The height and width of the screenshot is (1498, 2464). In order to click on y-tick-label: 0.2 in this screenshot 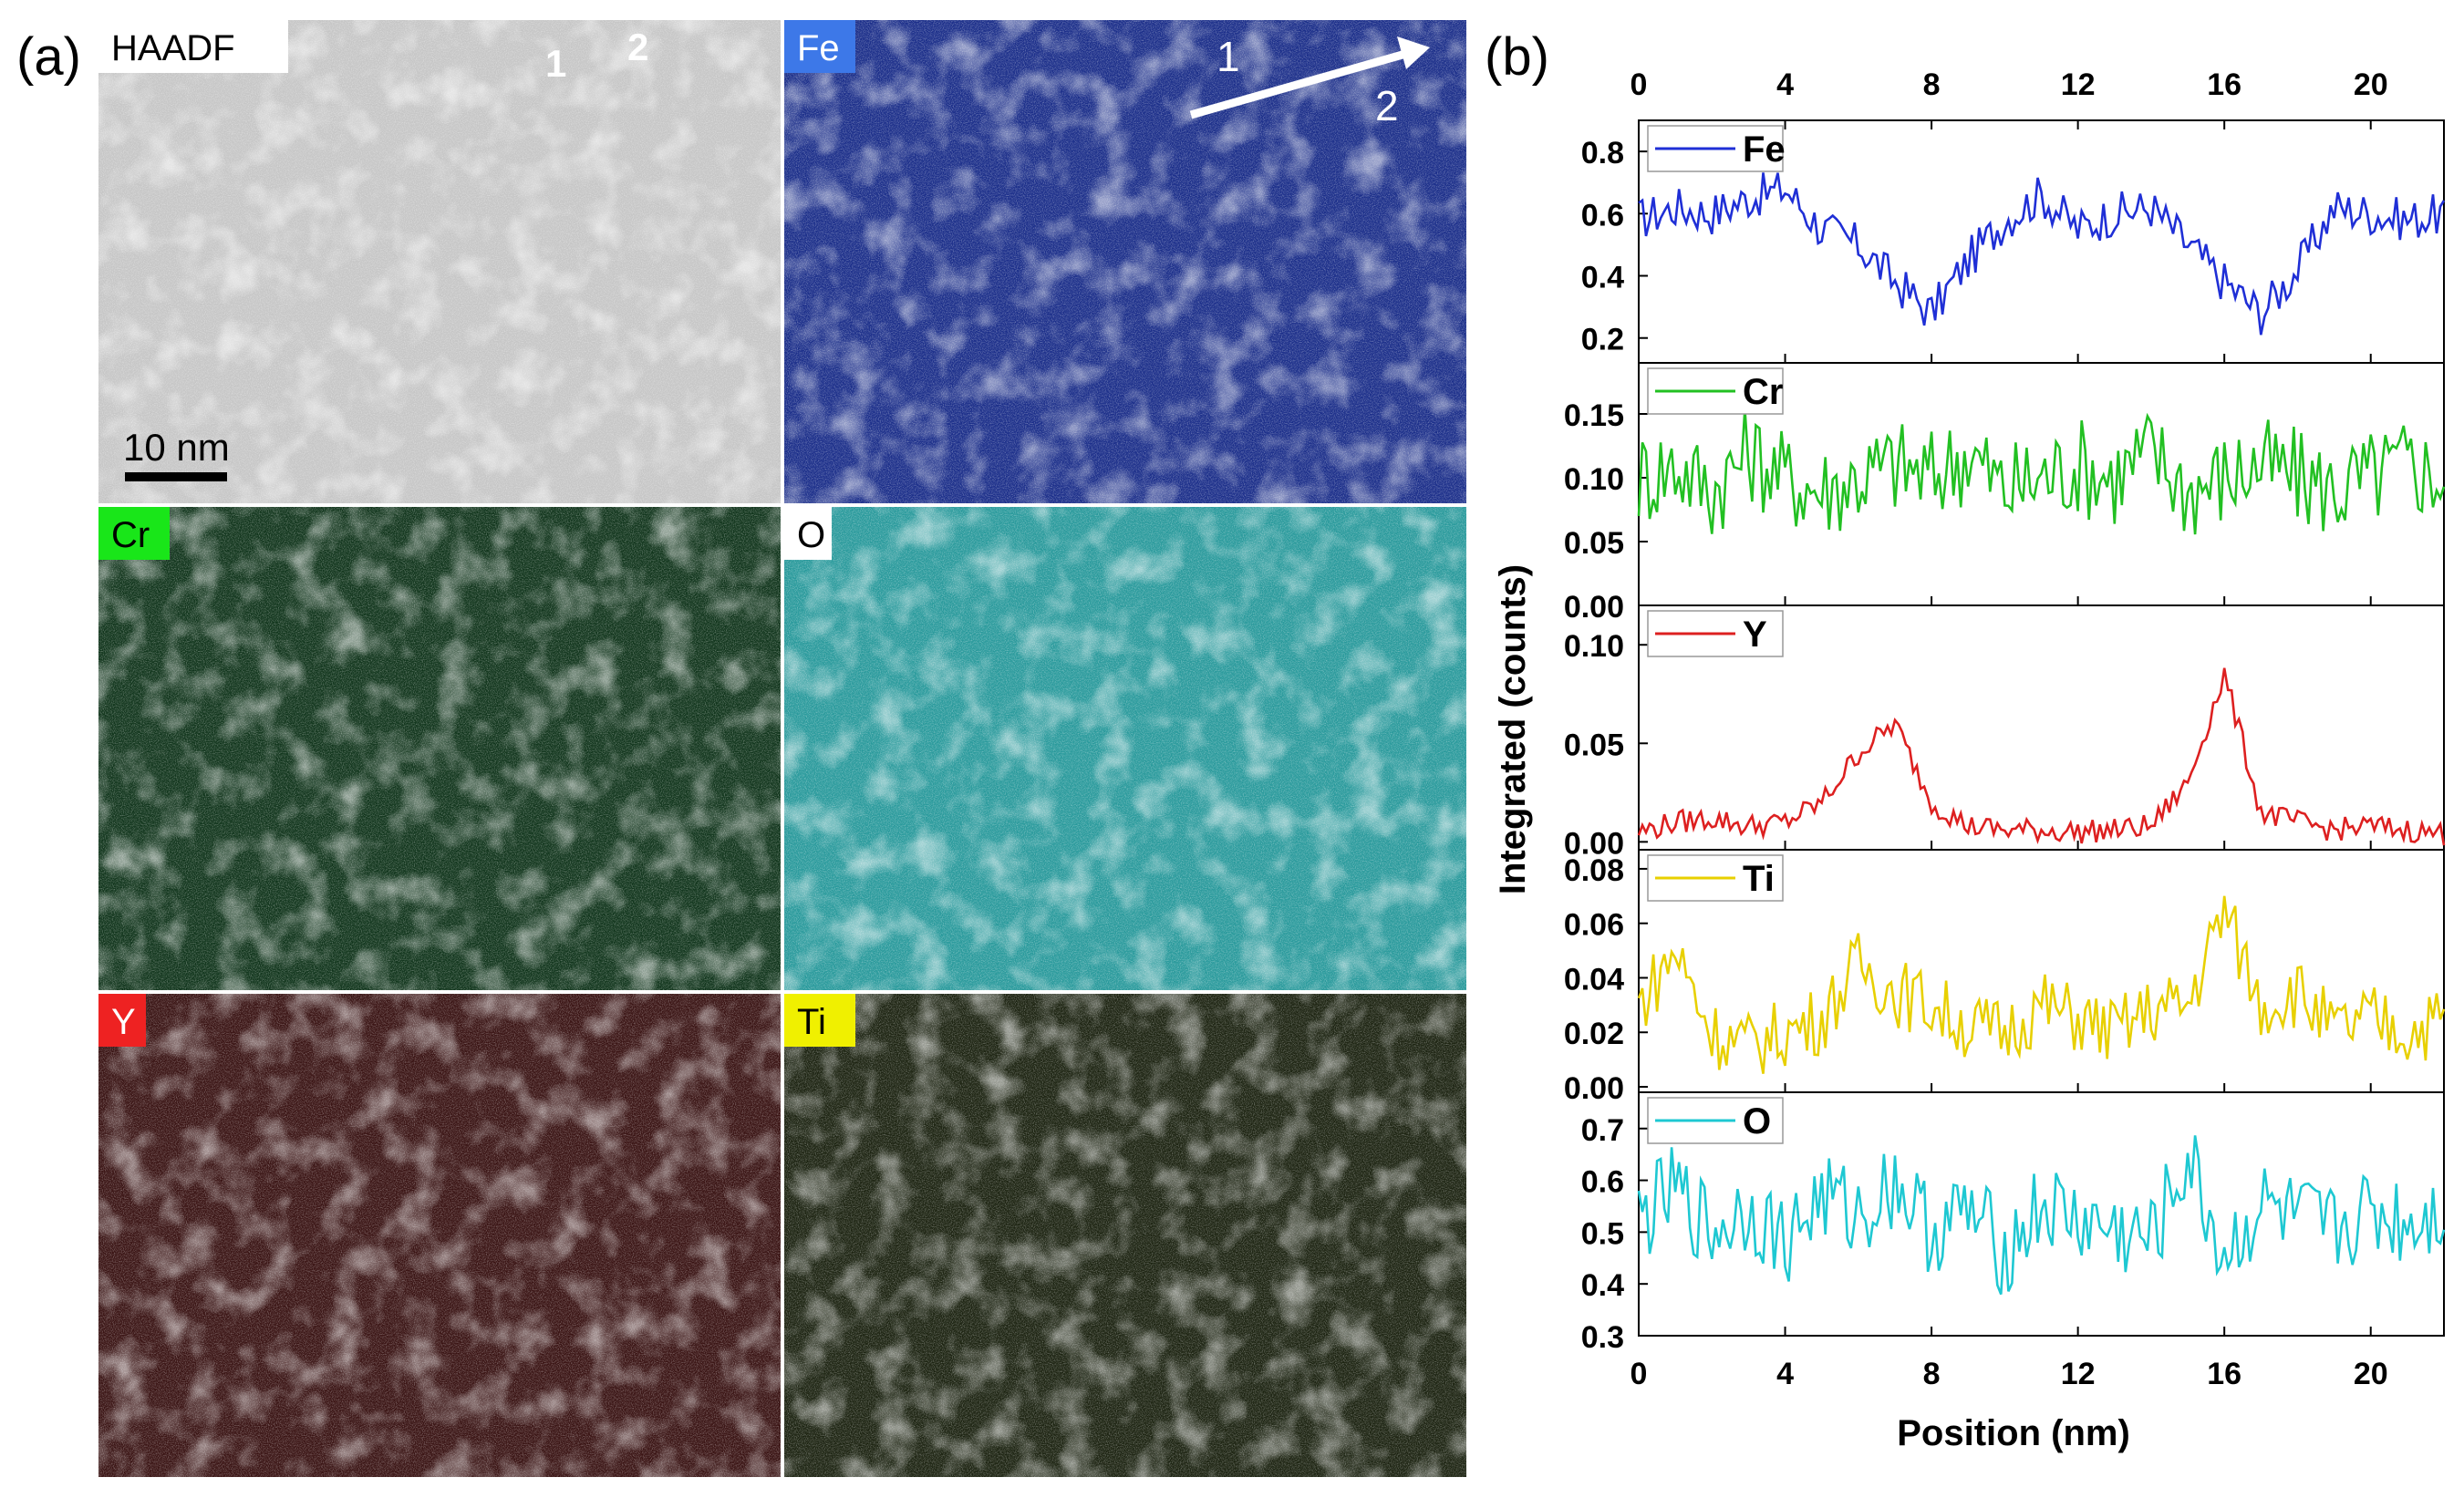, I will do `click(1603, 340)`.